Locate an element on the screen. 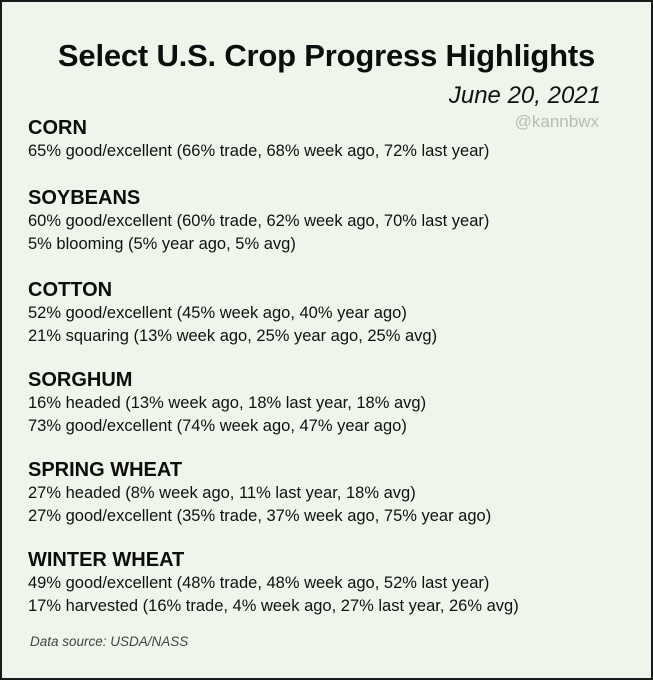 The width and height of the screenshot is (653, 680). section-line: 5% blooming (5% year ago, 5% avg) is located at coordinates (162, 244).